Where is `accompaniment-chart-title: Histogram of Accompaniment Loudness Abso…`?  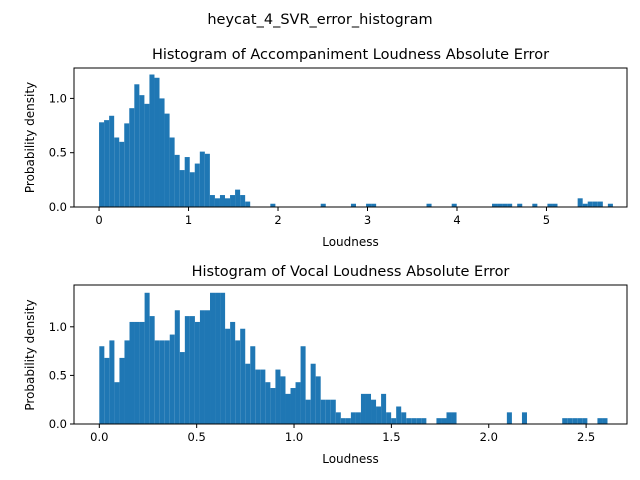 accompaniment-chart-title: Histogram of Accompaniment Loudness Abso… is located at coordinates (350, 55).